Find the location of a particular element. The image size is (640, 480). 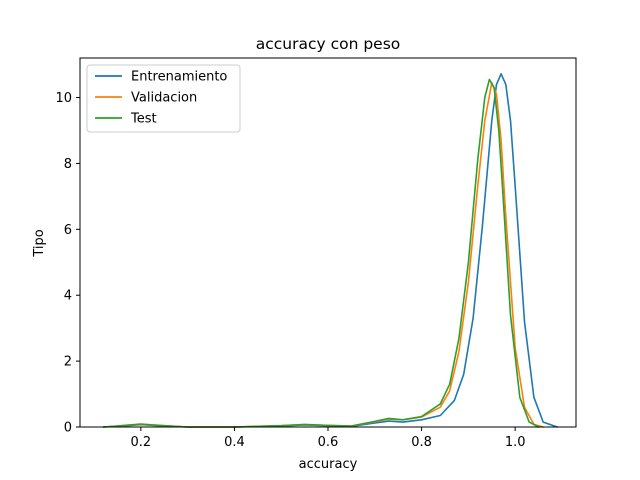

x-tick-label: 0.2 is located at coordinates (140, 442).